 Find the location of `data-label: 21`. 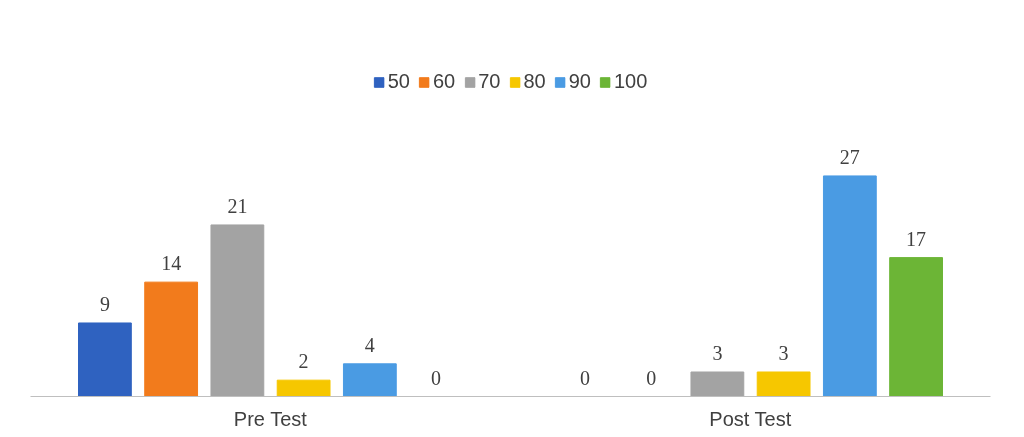

data-label: 21 is located at coordinates (237, 205).